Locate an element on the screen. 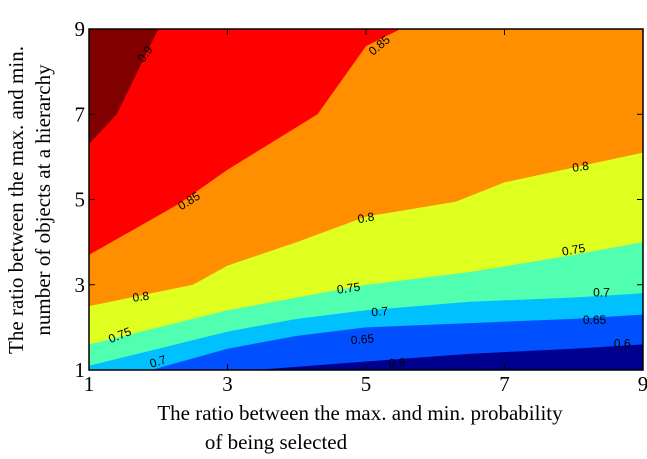  x-tick-label: 5 is located at coordinates (366, 384).